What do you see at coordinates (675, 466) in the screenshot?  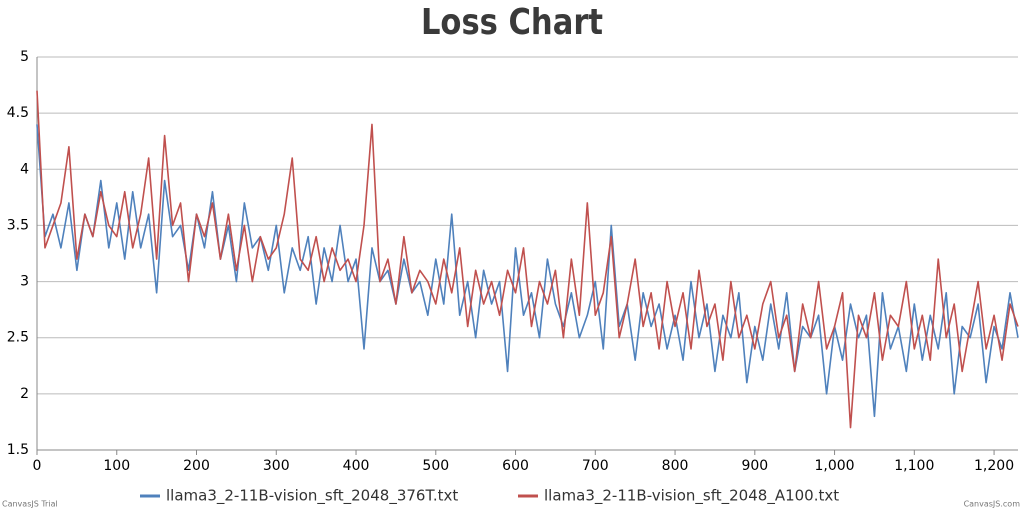 I see `x-tick-label: 800` at bounding box center [675, 466].